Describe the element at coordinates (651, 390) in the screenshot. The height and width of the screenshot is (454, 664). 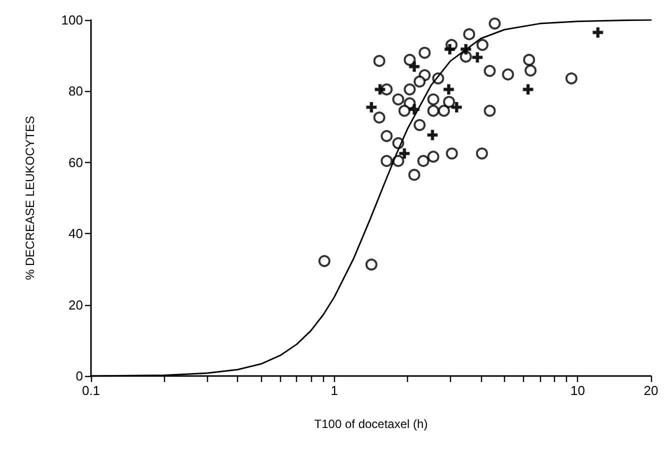
I see `x-tick-label: 20` at that location.